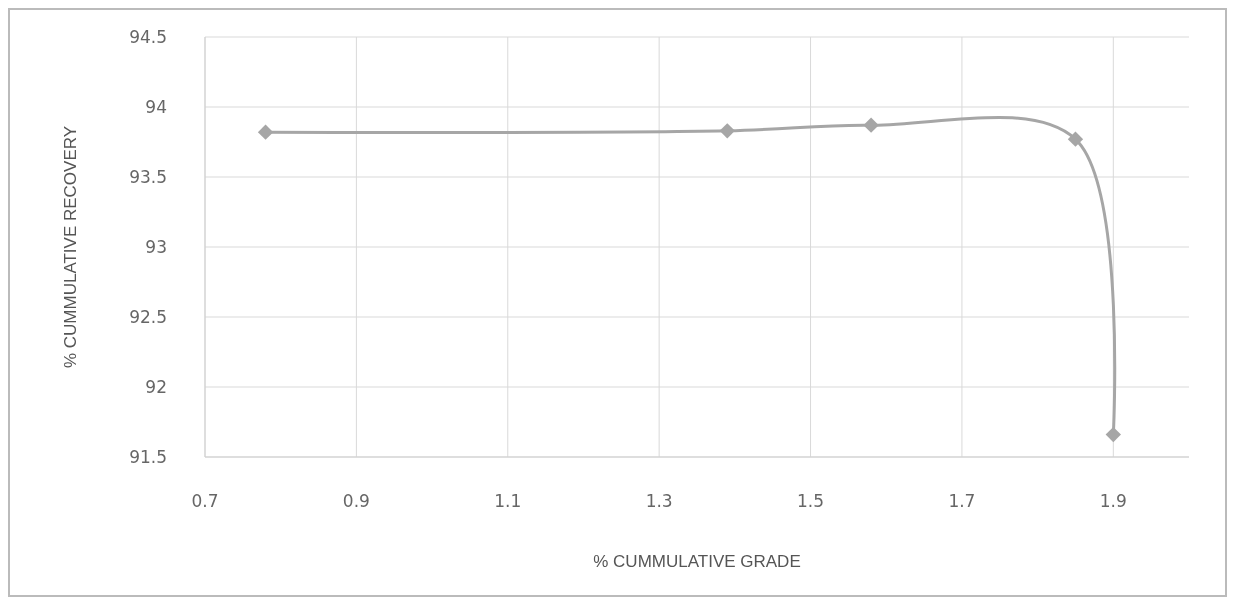 Image resolution: width=1235 pixels, height=605 pixels. Describe the element at coordinates (156, 106) in the screenshot. I see `y-tick-label: 94` at that location.